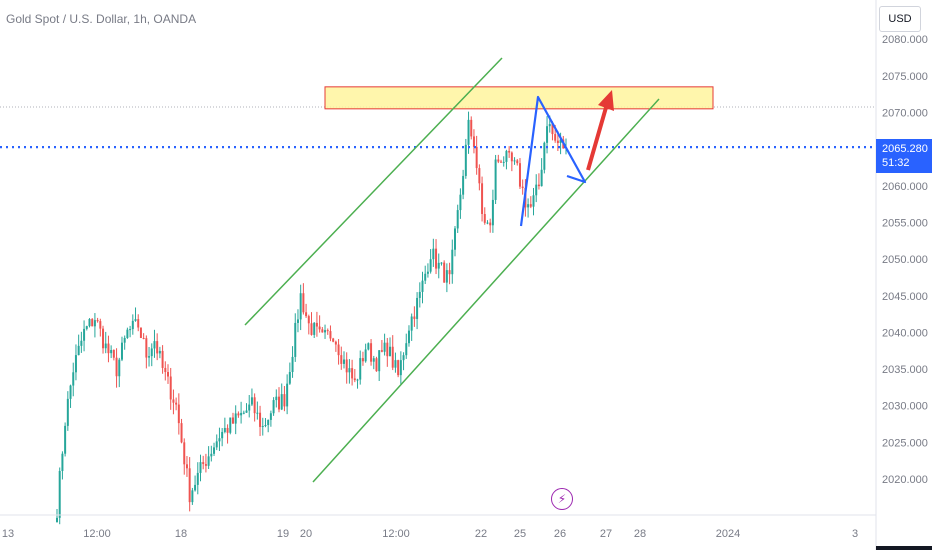 The height and width of the screenshot is (550, 932). I want to click on lightning-icon: ⚡, so click(562, 499).